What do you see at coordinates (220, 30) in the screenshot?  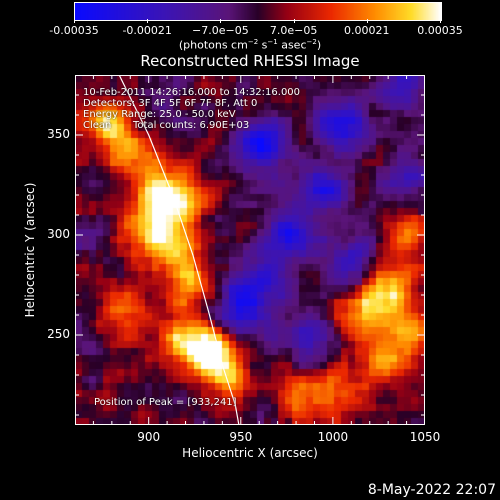 I see `colorbar-tick-label: −7.0e−05` at bounding box center [220, 30].